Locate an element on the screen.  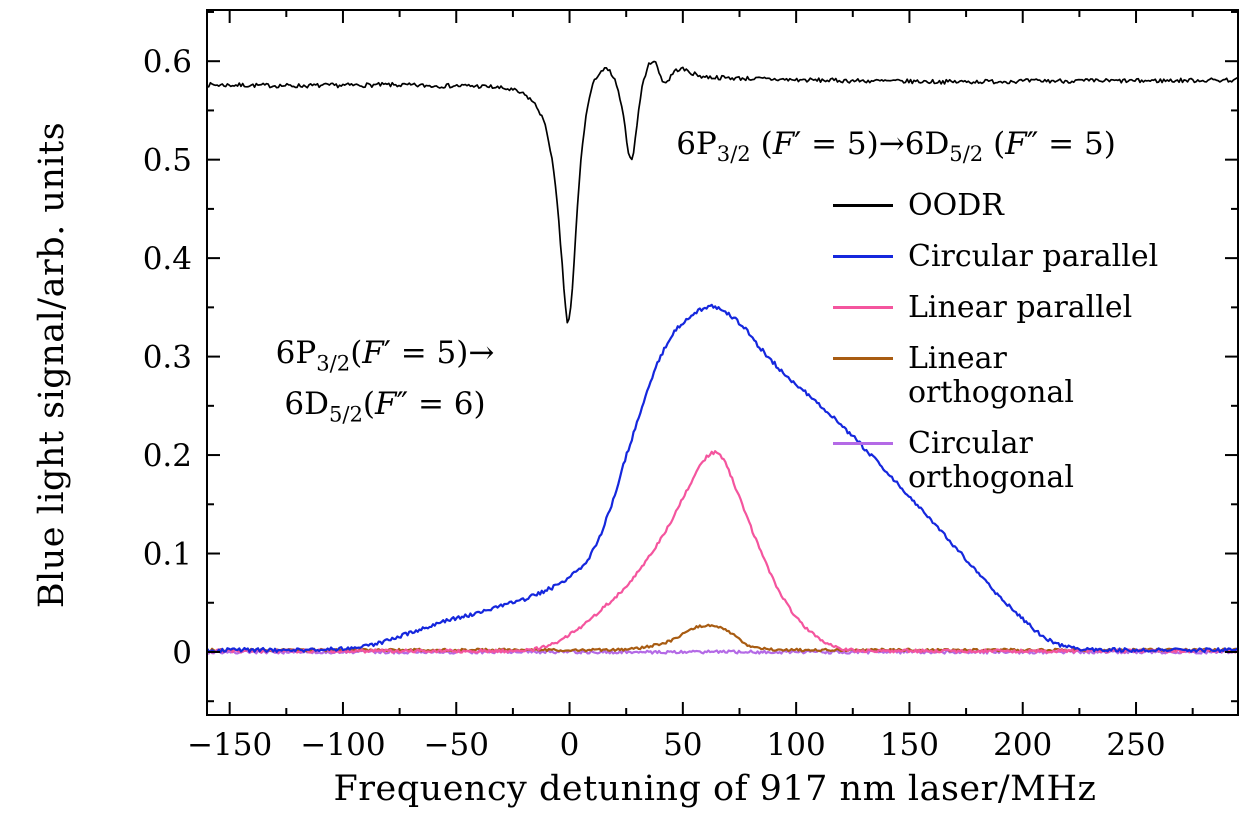
x-tick-label: 50 is located at coordinates (682, 745).